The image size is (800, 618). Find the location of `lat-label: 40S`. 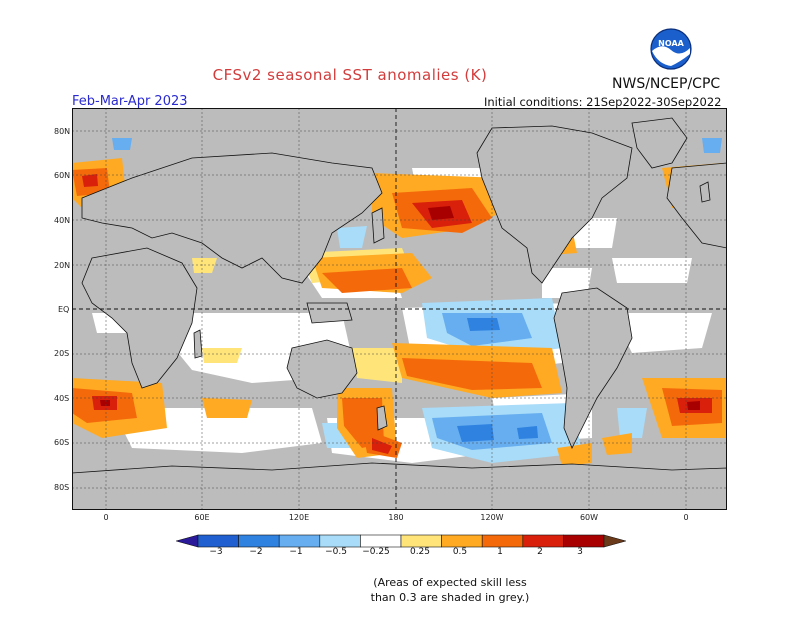

lat-label: 40S is located at coordinates (62, 398).